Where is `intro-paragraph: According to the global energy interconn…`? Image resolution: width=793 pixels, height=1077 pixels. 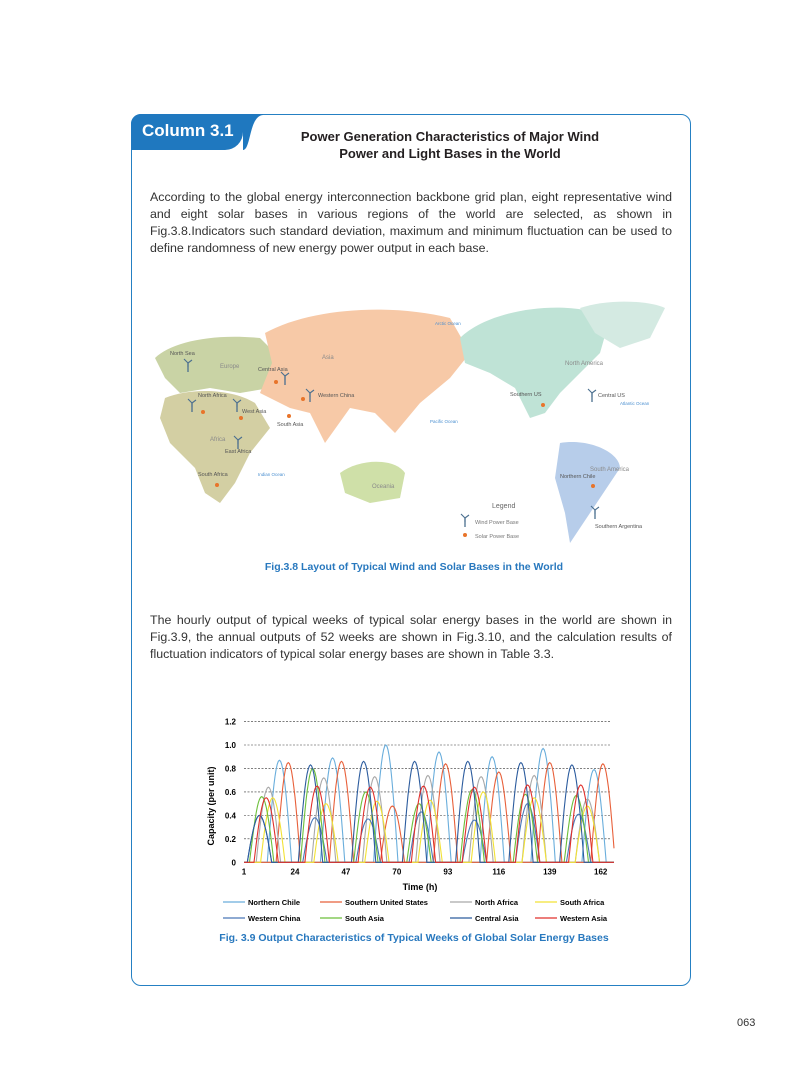 intro-paragraph: According to the global energy interconn… is located at coordinates (411, 222).